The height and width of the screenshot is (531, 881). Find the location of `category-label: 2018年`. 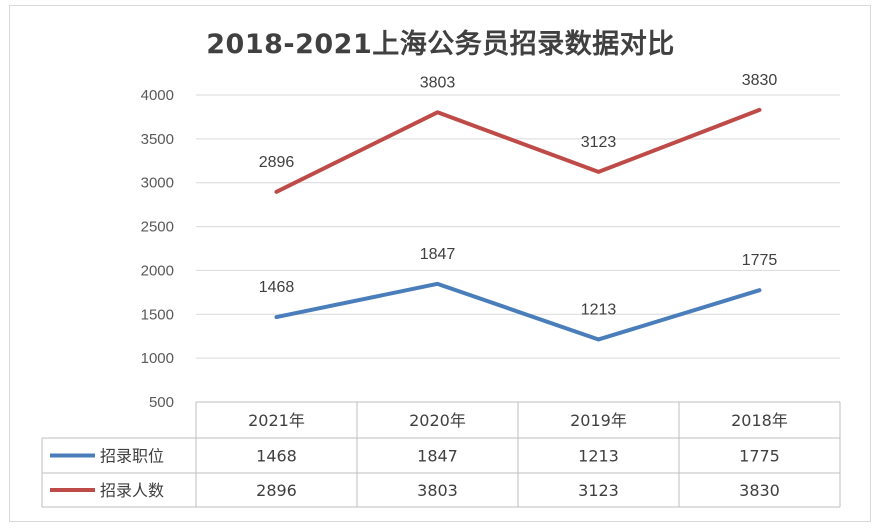

category-label: 2018年 is located at coordinates (759, 420).